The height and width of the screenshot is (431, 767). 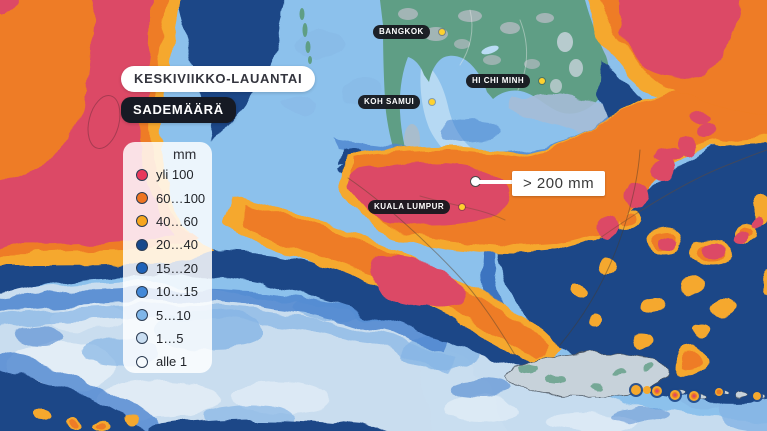 I want to click on legend-item: 40…60, so click(x=174, y=221).